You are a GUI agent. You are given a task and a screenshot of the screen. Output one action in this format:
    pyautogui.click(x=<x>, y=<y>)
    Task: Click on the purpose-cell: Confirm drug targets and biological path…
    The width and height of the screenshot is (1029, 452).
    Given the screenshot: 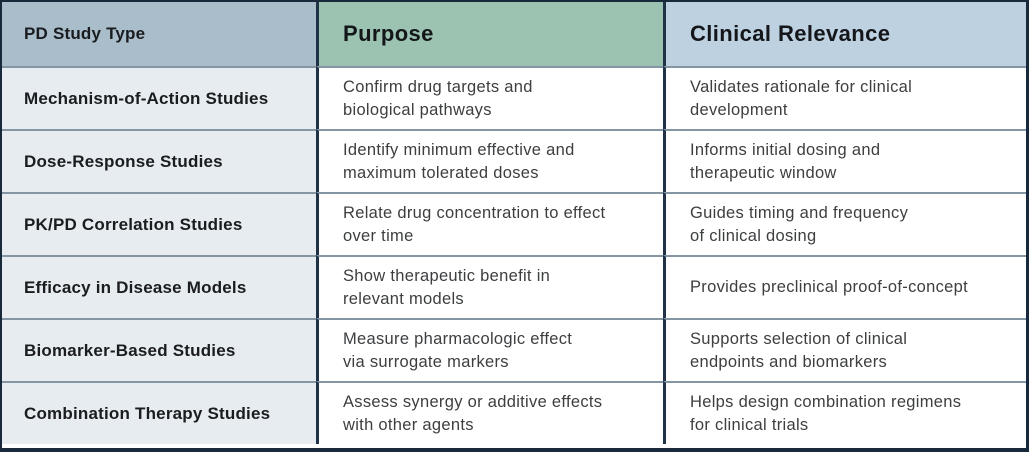 What is the action you would take?
    pyautogui.click(x=489, y=97)
    